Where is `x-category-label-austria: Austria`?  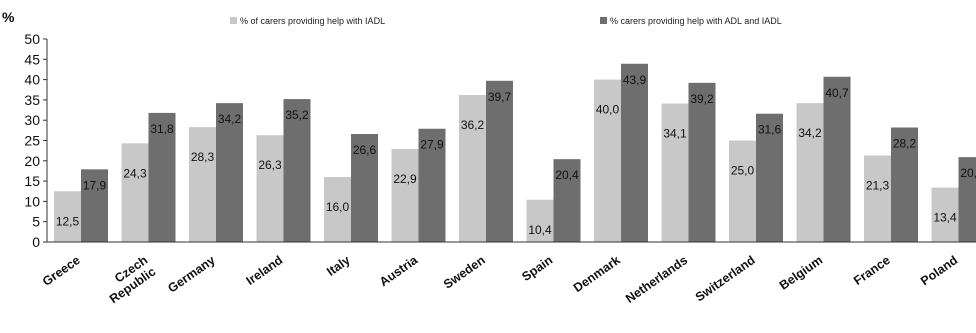
x-category-label-austria: Austria is located at coordinates (399, 270).